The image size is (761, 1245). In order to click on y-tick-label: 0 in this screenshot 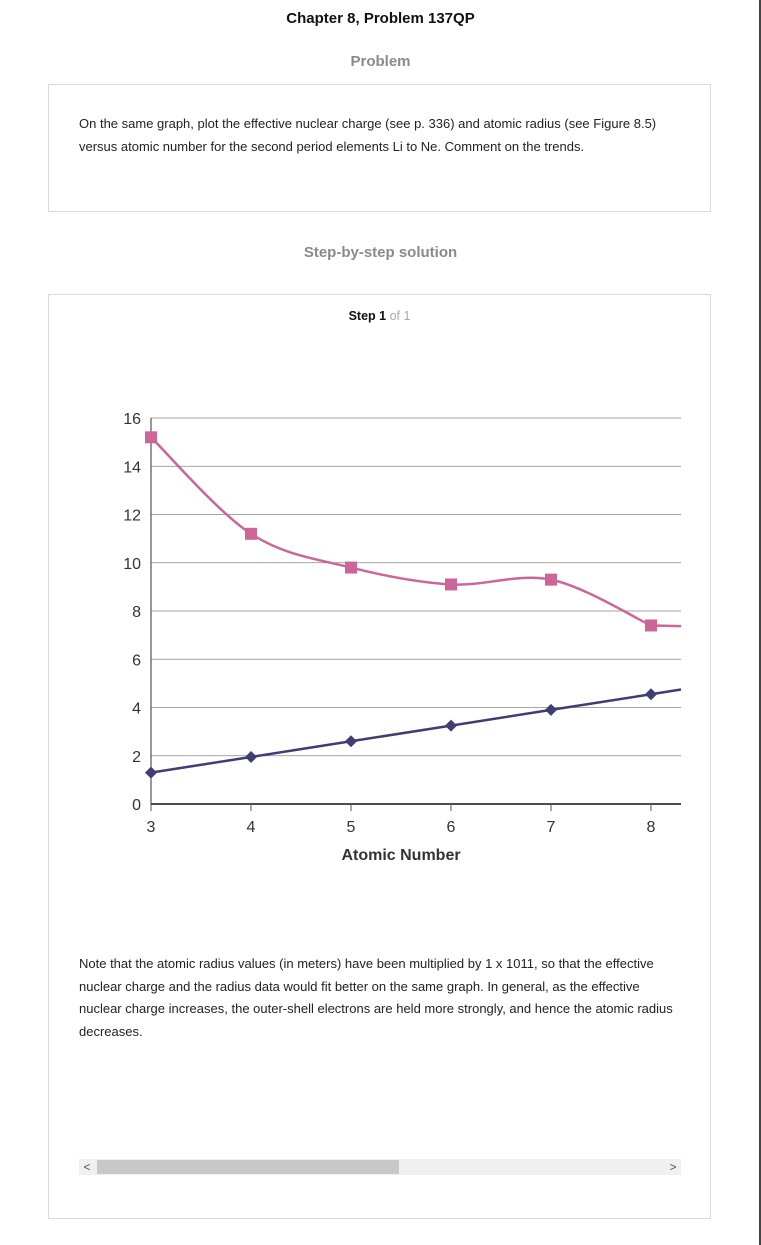, I will do `click(136, 805)`.